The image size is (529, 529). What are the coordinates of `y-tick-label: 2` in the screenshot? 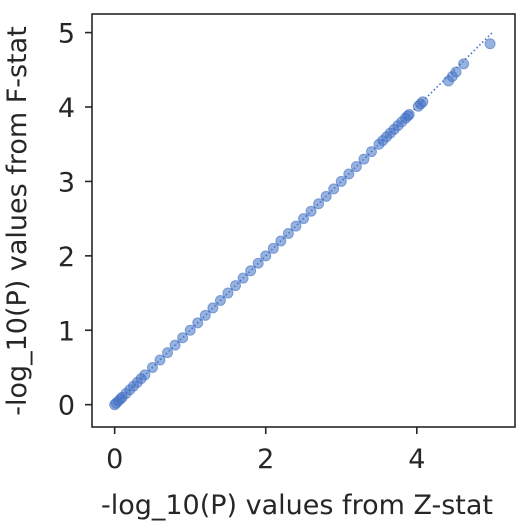 It's located at (66, 257).